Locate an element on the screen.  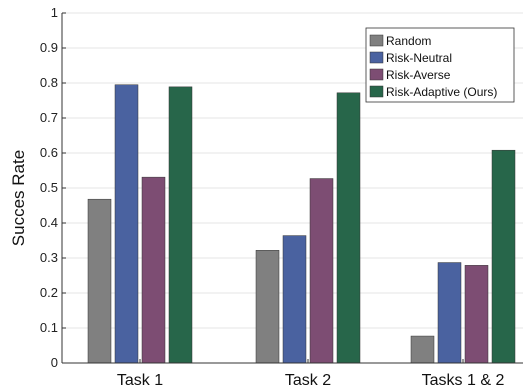
legend-label: Risk-Adaptive (Ours) is located at coordinates (441, 92).